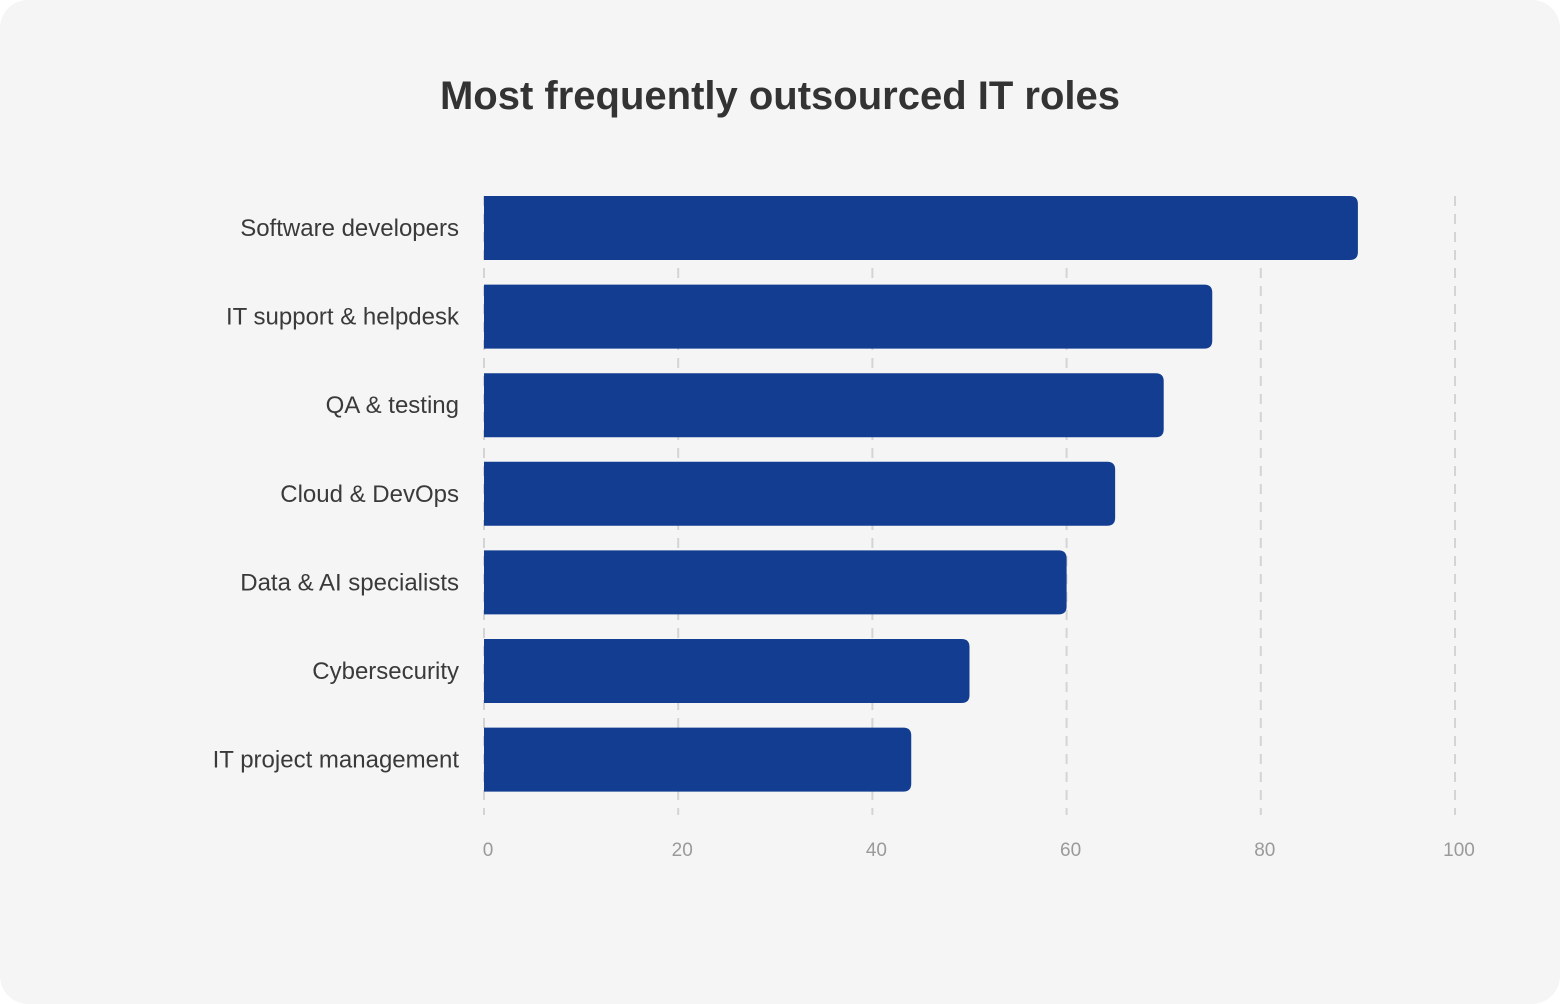 This screenshot has width=1560, height=1004. I want to click on x-tick-label: 60, so click(1070, 850).